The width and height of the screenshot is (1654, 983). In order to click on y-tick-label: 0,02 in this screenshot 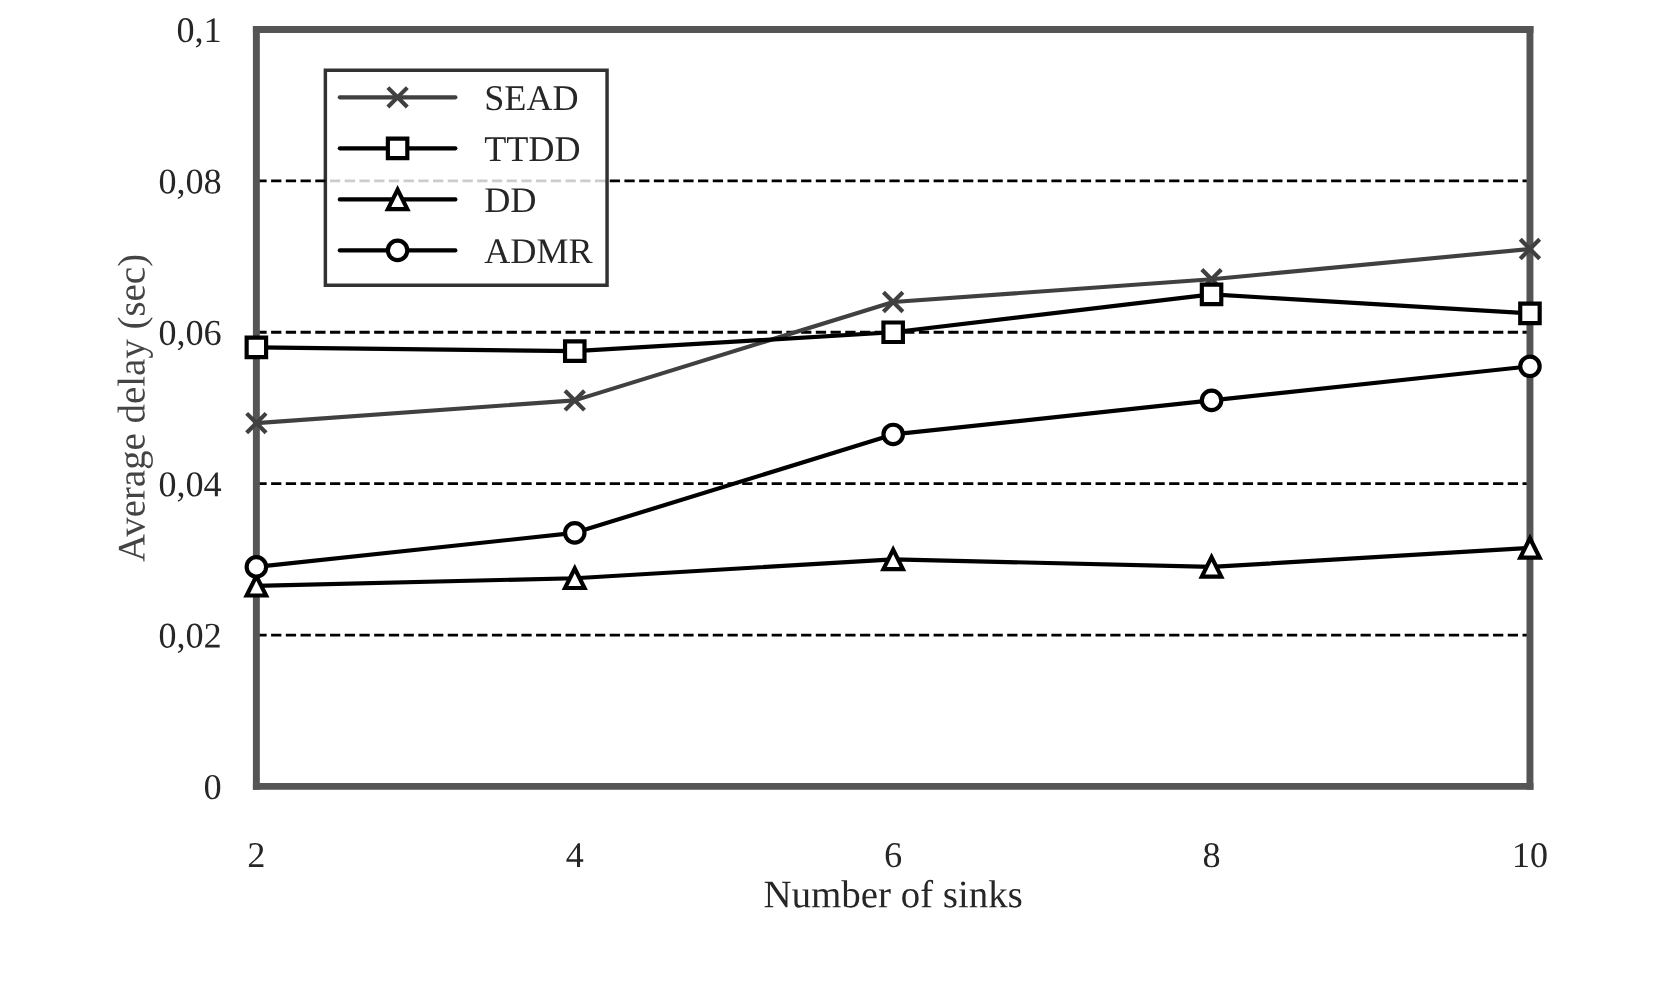, I will do `click(189, 638)`.